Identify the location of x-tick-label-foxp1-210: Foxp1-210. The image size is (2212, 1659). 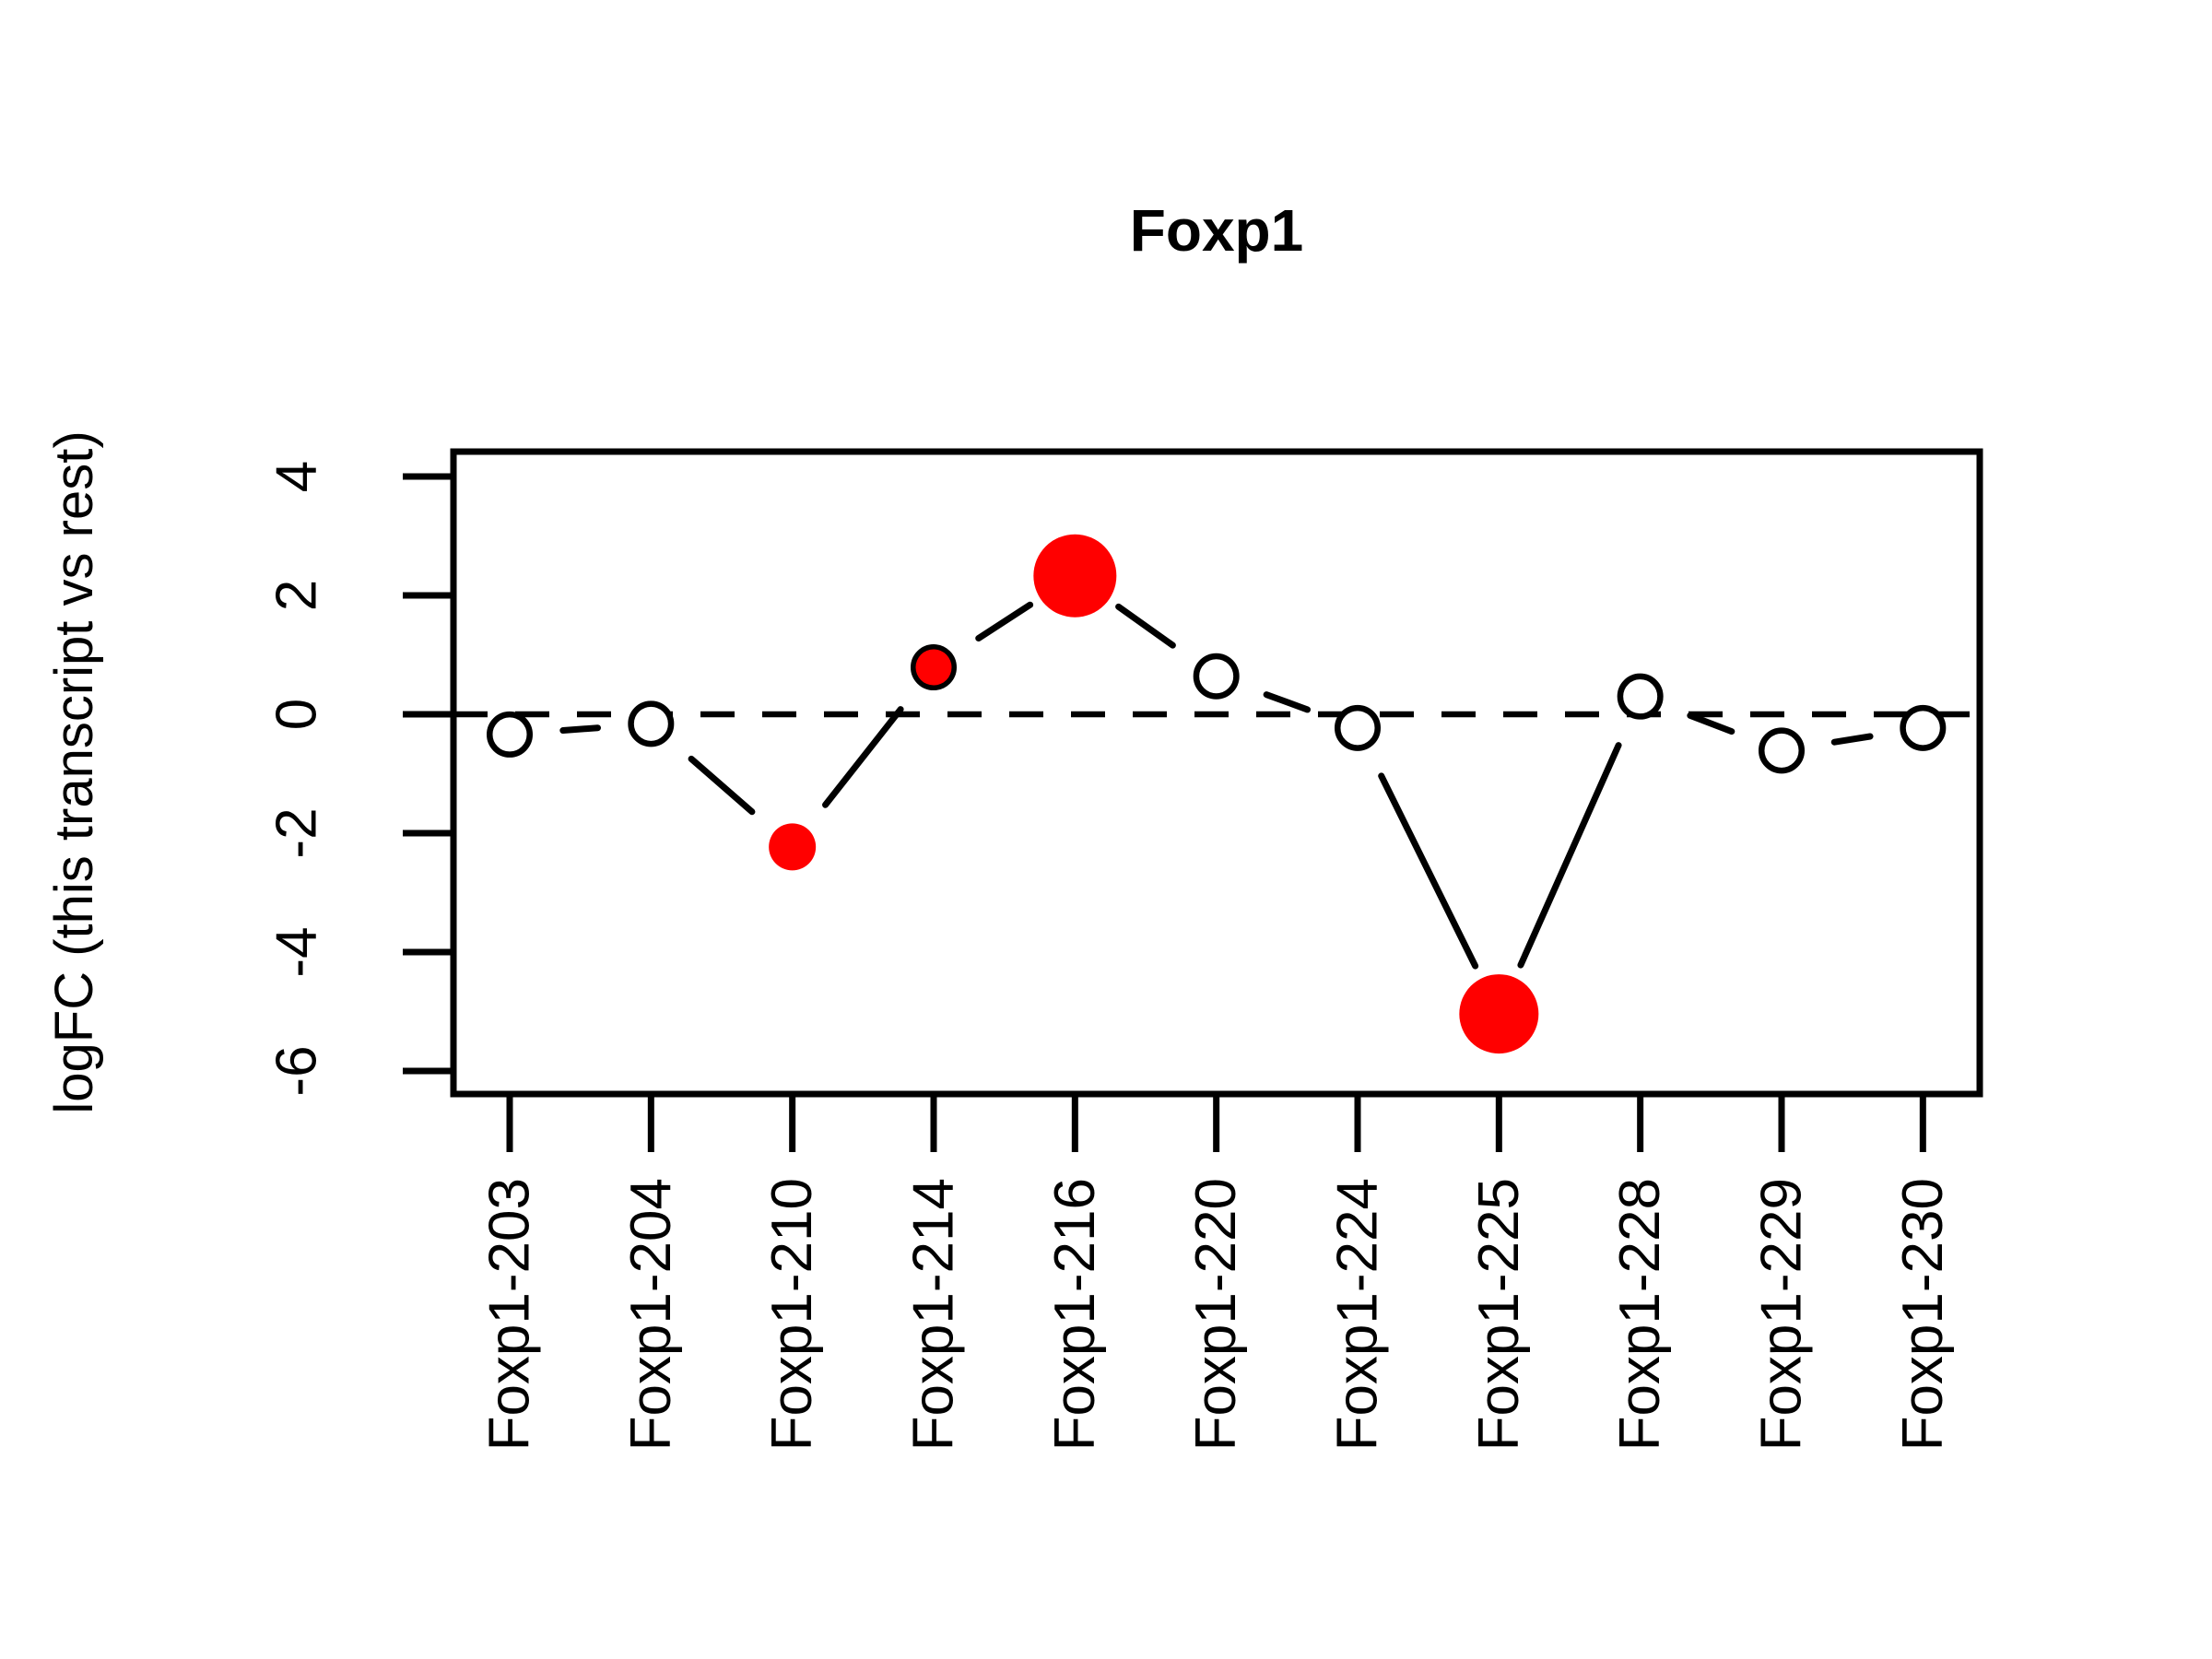
(792, 1314).